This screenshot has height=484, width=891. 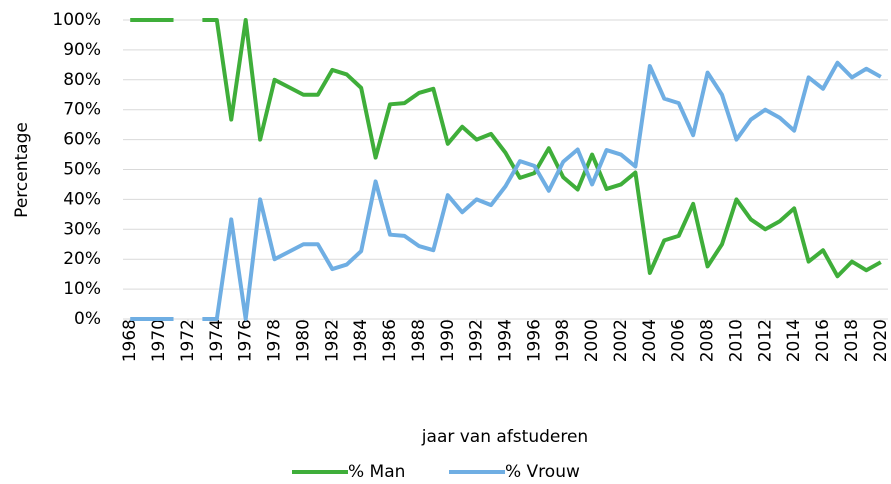 I want to click on y-tick-label: 20%, so click(x=82, y=259).